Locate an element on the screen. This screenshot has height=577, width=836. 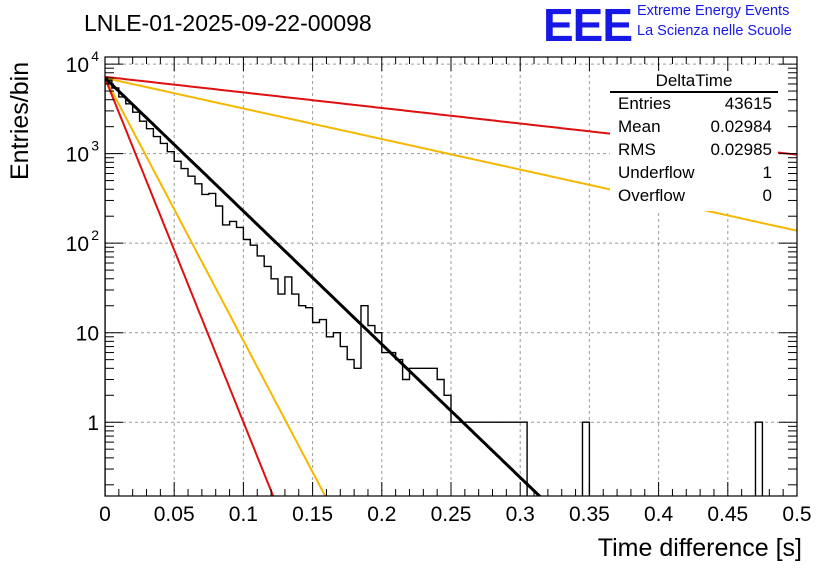
stats-label: Underflow is located at coordinates (656, 172).